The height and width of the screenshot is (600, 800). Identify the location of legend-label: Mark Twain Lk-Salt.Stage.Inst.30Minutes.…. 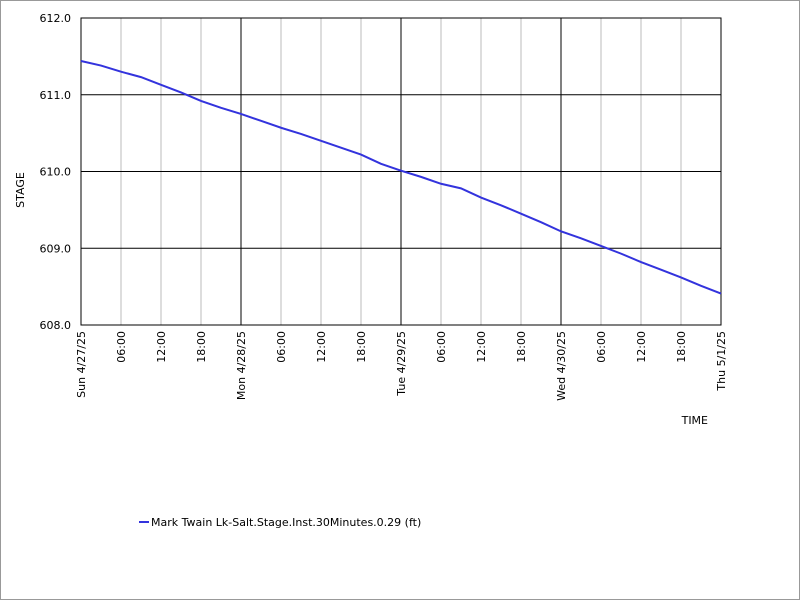
(286, 522).